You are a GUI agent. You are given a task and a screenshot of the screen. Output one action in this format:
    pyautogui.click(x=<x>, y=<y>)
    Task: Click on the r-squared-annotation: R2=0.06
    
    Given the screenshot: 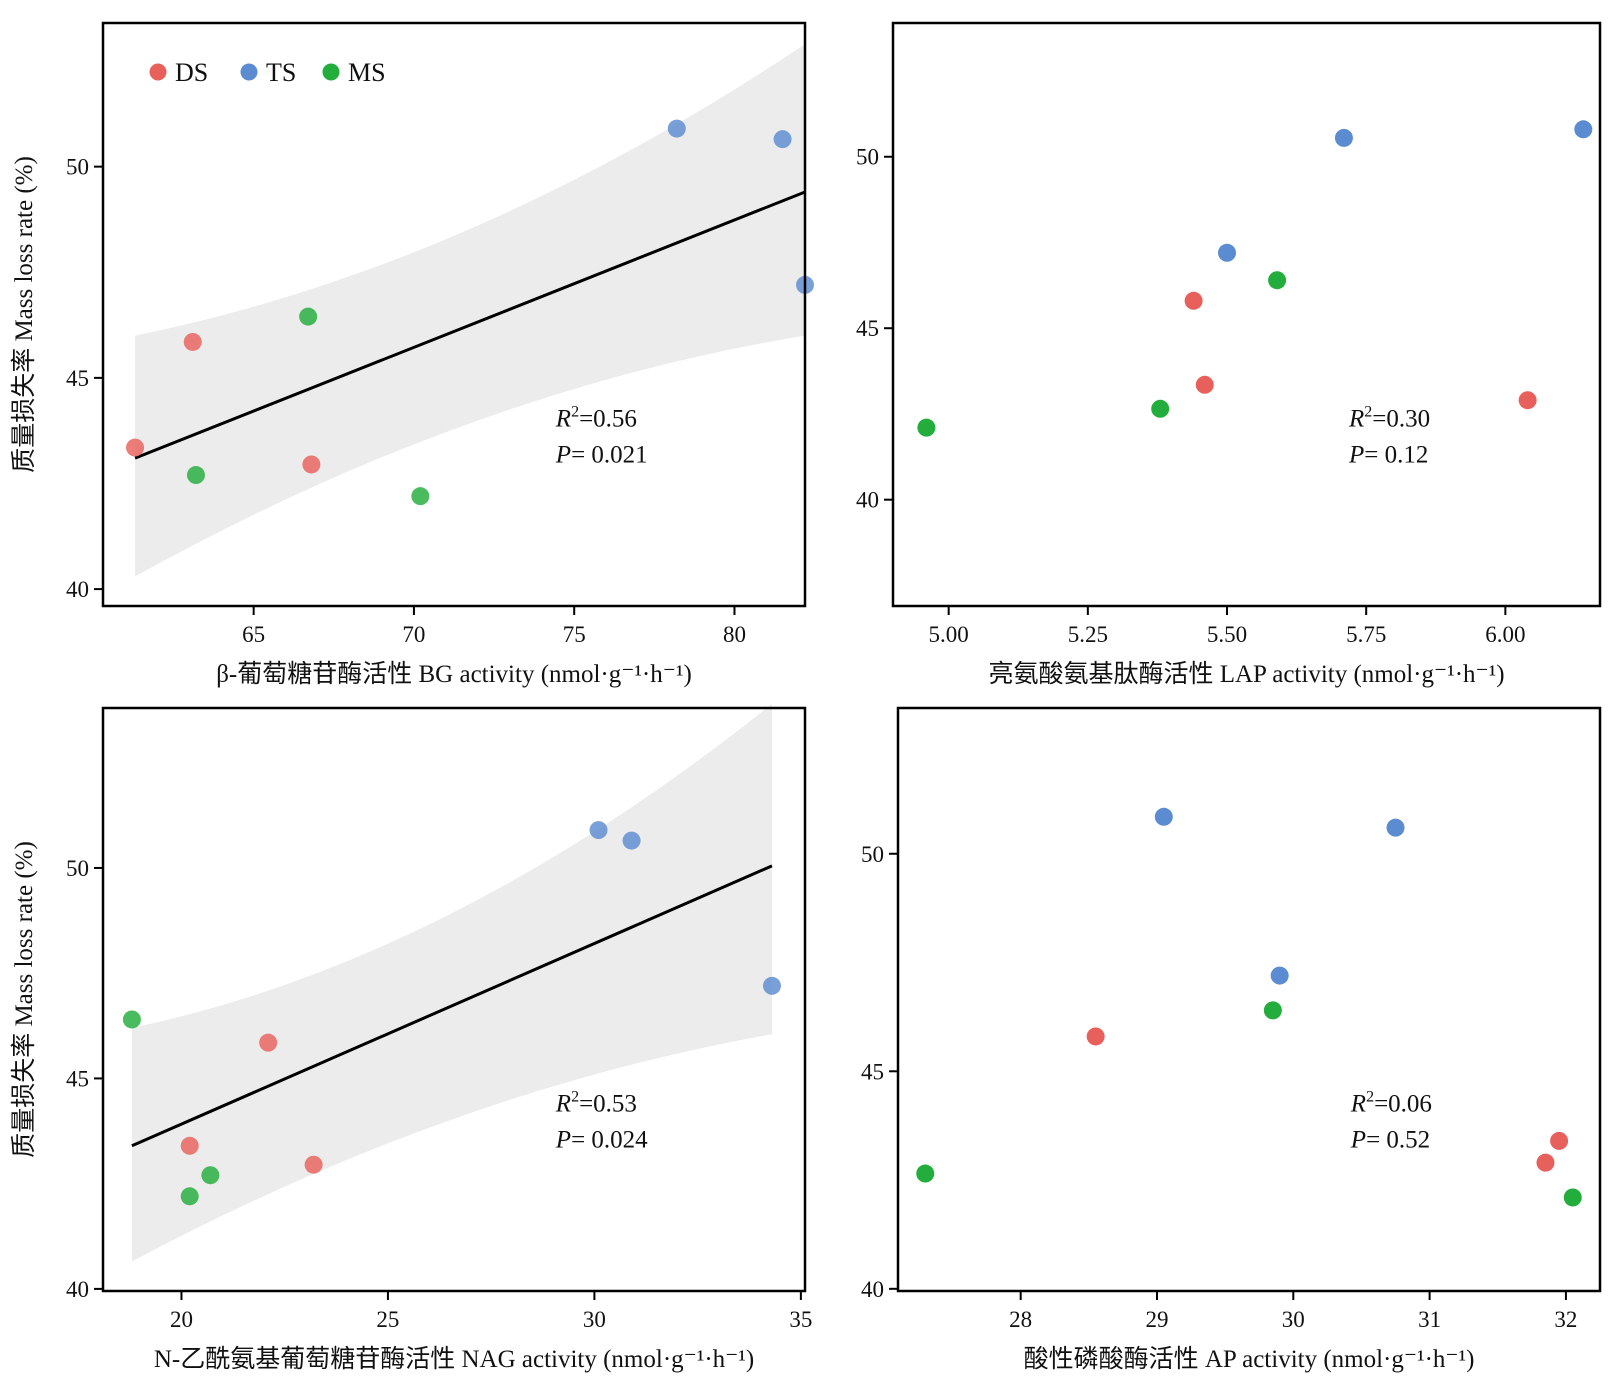 What is the action you would take?
    pyautogui.click(x=1391, y=1102)
    